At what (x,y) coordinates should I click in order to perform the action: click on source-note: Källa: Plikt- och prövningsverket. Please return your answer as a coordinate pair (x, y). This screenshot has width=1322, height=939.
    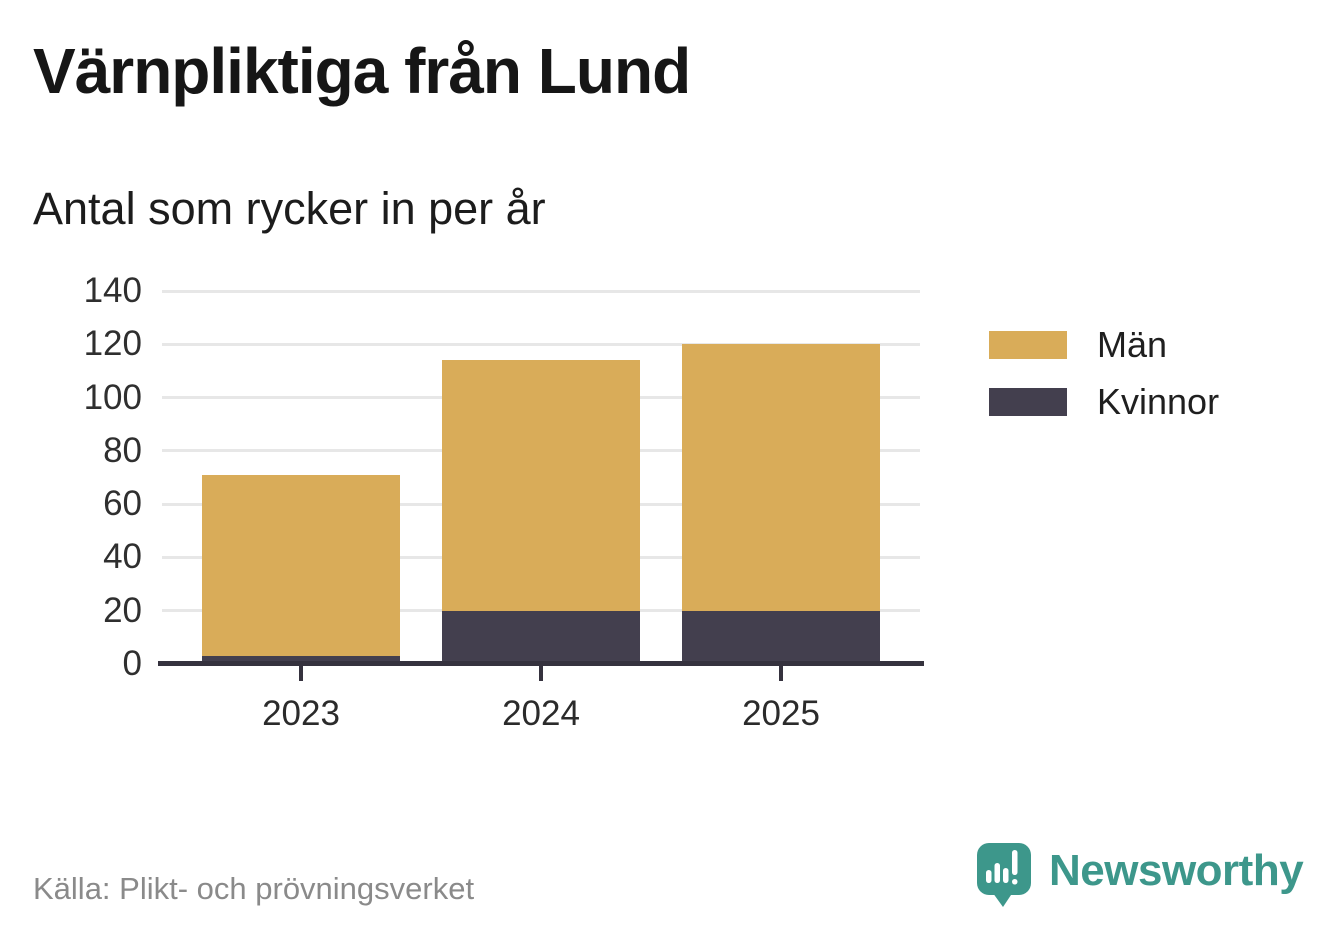
    Looking at the image, I should click on (254, 888).